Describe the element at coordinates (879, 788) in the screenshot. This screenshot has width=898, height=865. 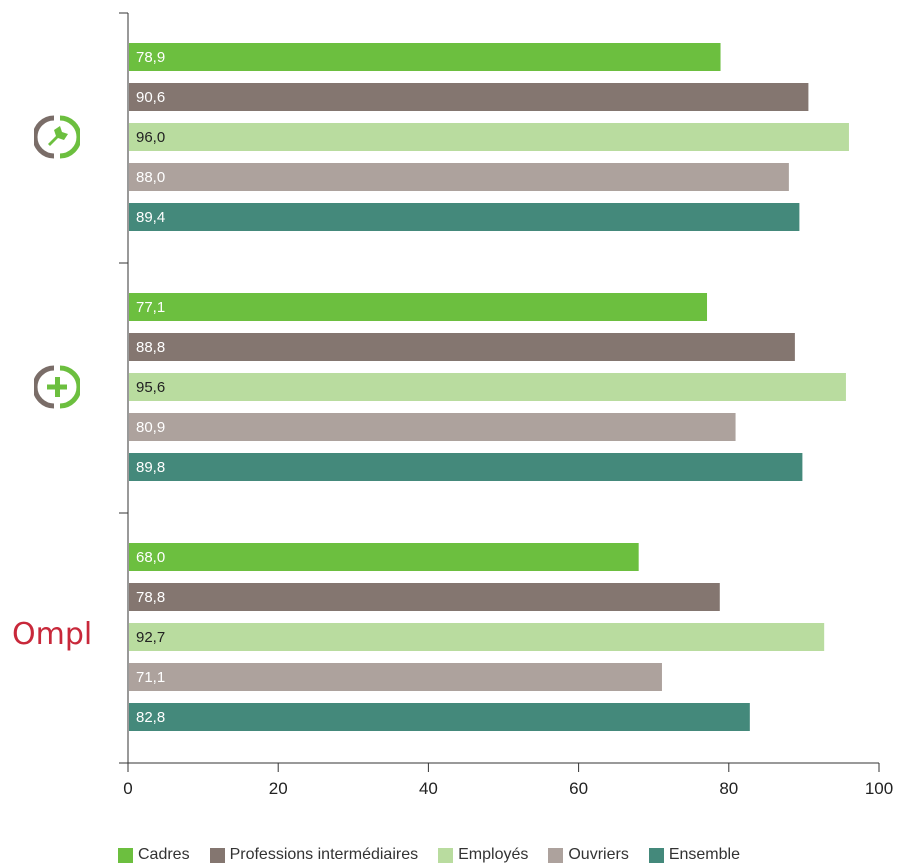
I see `x-tick-label: 100` at that location.